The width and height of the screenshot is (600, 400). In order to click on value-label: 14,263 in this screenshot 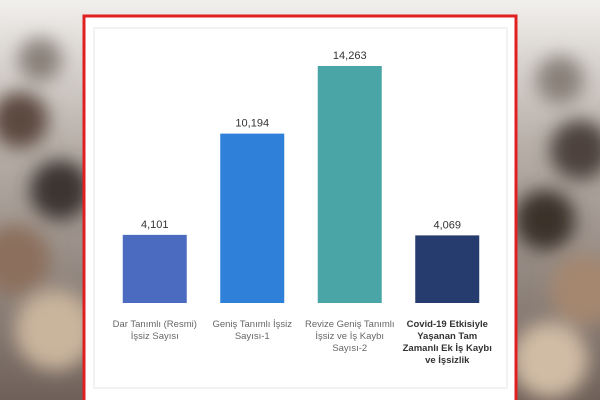, I will do `click(350, 56)`.